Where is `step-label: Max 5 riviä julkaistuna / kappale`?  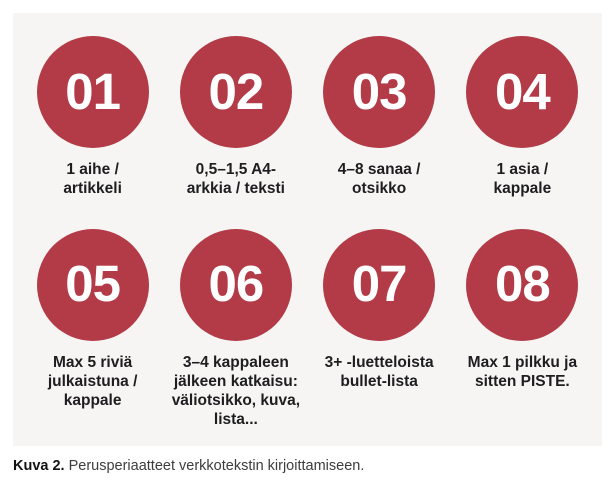 step-label: Max 5 riviä julkaistuna / kappale is located at coordinates (92, 381).